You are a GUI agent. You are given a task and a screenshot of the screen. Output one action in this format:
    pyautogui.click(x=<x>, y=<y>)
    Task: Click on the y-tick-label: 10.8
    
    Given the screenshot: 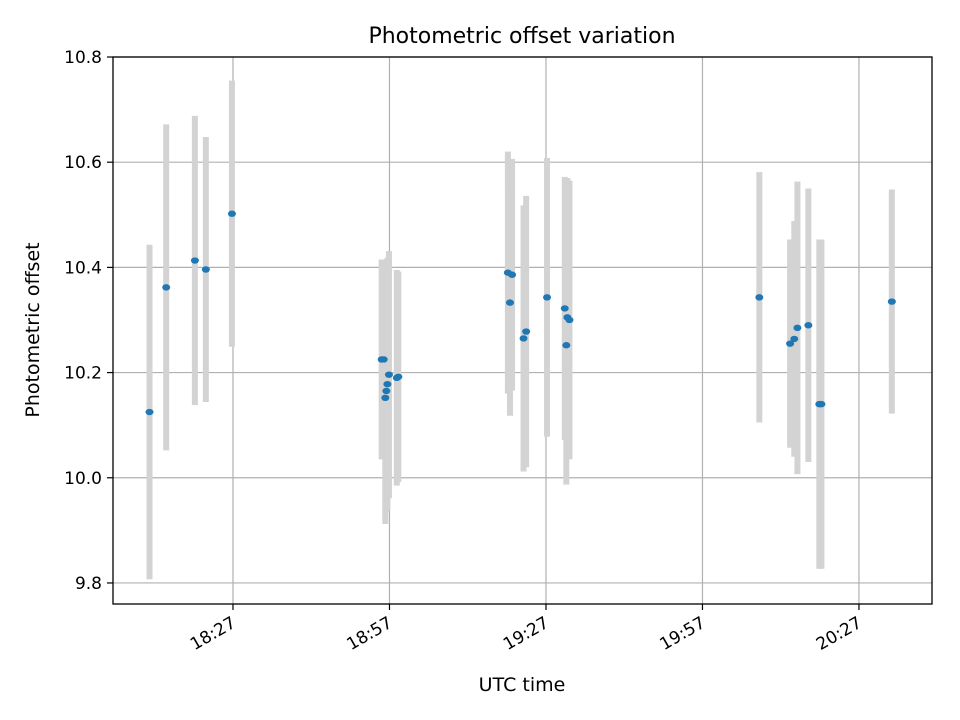 What is the action you would take?
    pyautogui.click(x=83, y=58)
    